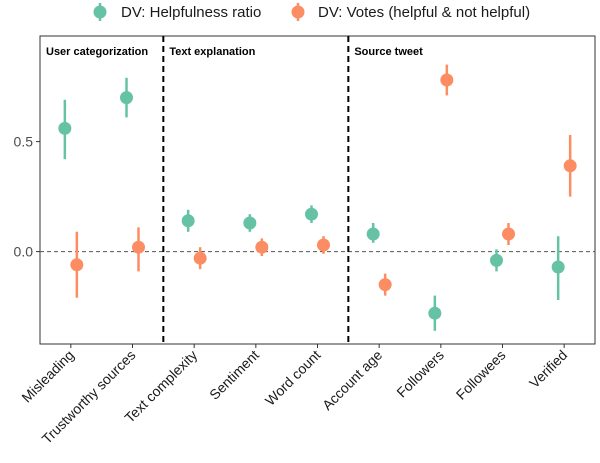 The width and height of the screenshot is (600, 463). What do you see at coordinates (97, 52) in the screenshot?
I see `group-label: User categorization` at bounding box center [97, 52].